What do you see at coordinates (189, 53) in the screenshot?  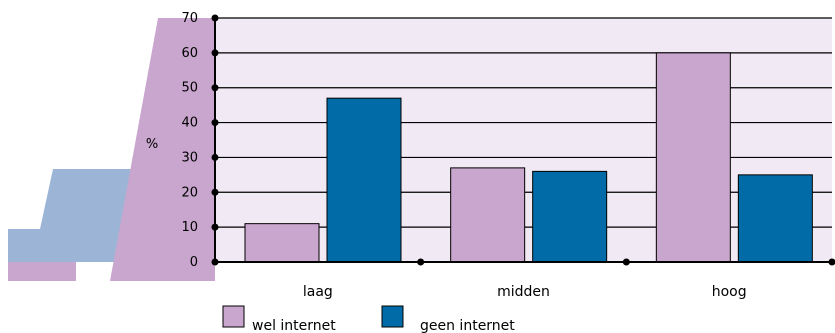 I see `y-tick-label: 60` at bounding box center [189, 53].